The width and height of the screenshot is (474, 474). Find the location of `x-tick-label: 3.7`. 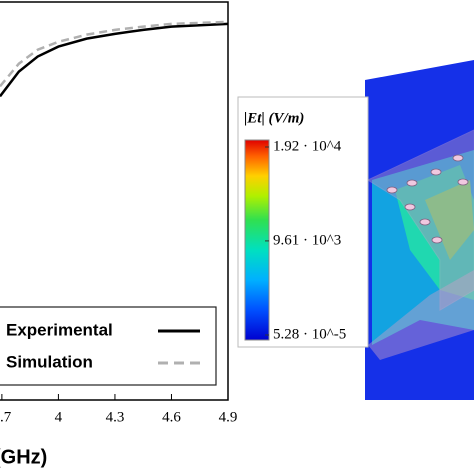

x-tick-label: 3.7 is located at coordinates (6, 417).